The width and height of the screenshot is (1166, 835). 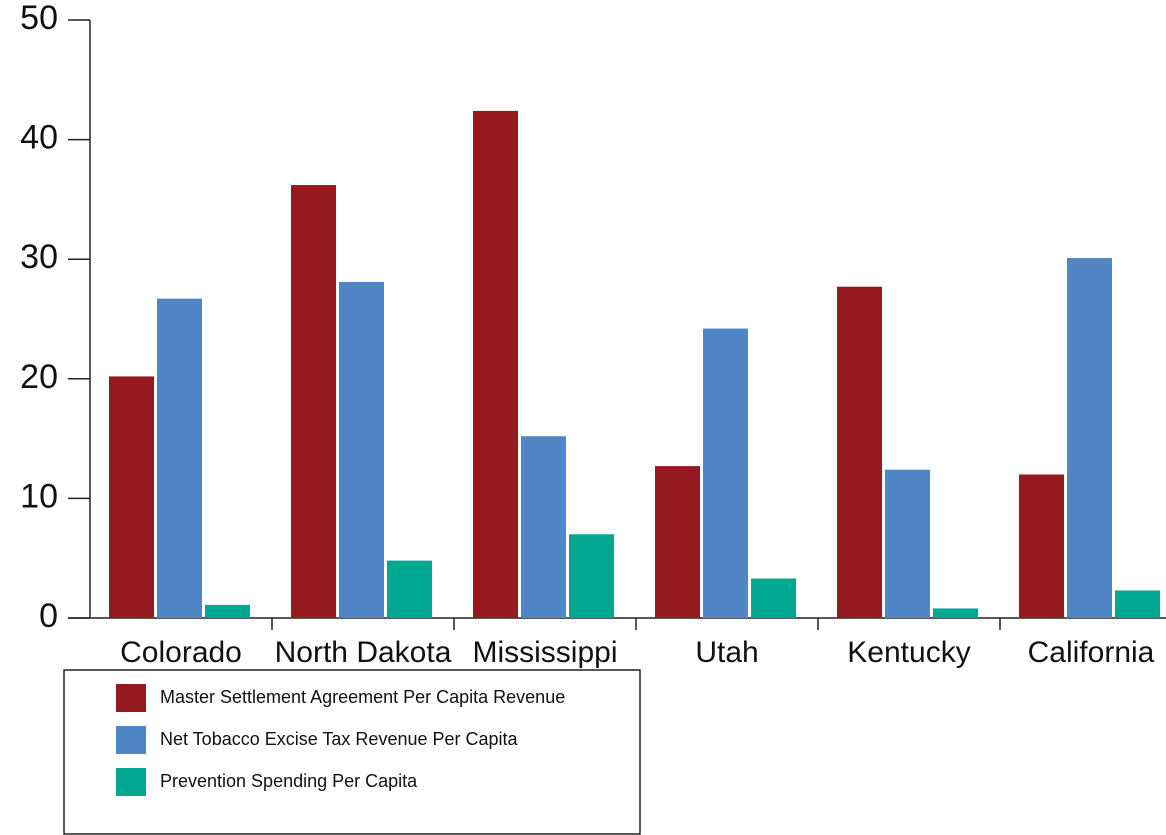 What do you see at coordinates (908, 652) in the screenshot?
I see `x-tick-label: Kentucky` at bounding box center [908, 652].